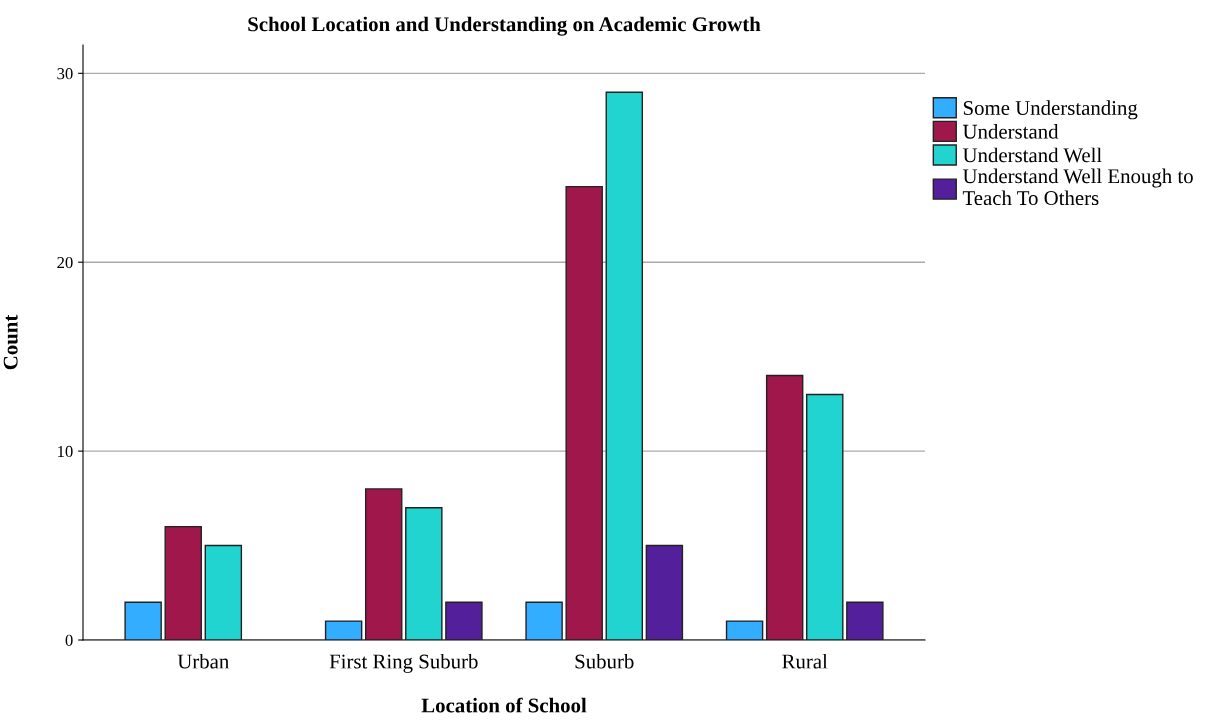  Describe the element at coordinates (203, 661) in the screenshot. I see `x-tick-label: Urban` at that location.